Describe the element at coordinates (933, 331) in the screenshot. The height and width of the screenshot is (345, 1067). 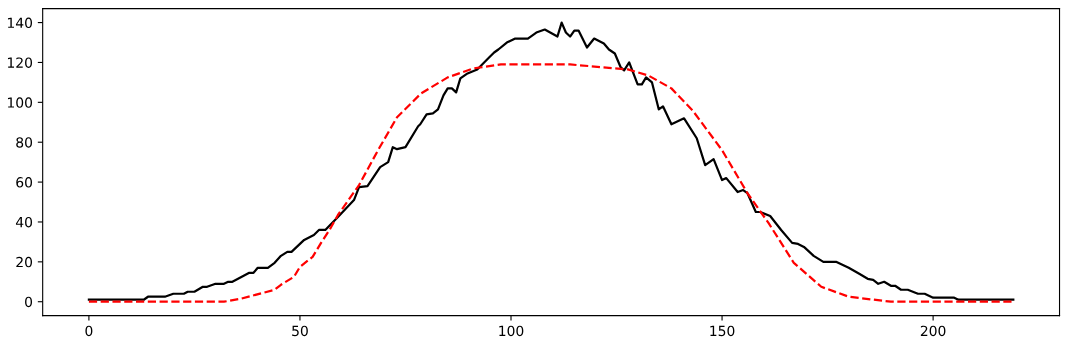
I see `x-tick-label: 200` at that location.